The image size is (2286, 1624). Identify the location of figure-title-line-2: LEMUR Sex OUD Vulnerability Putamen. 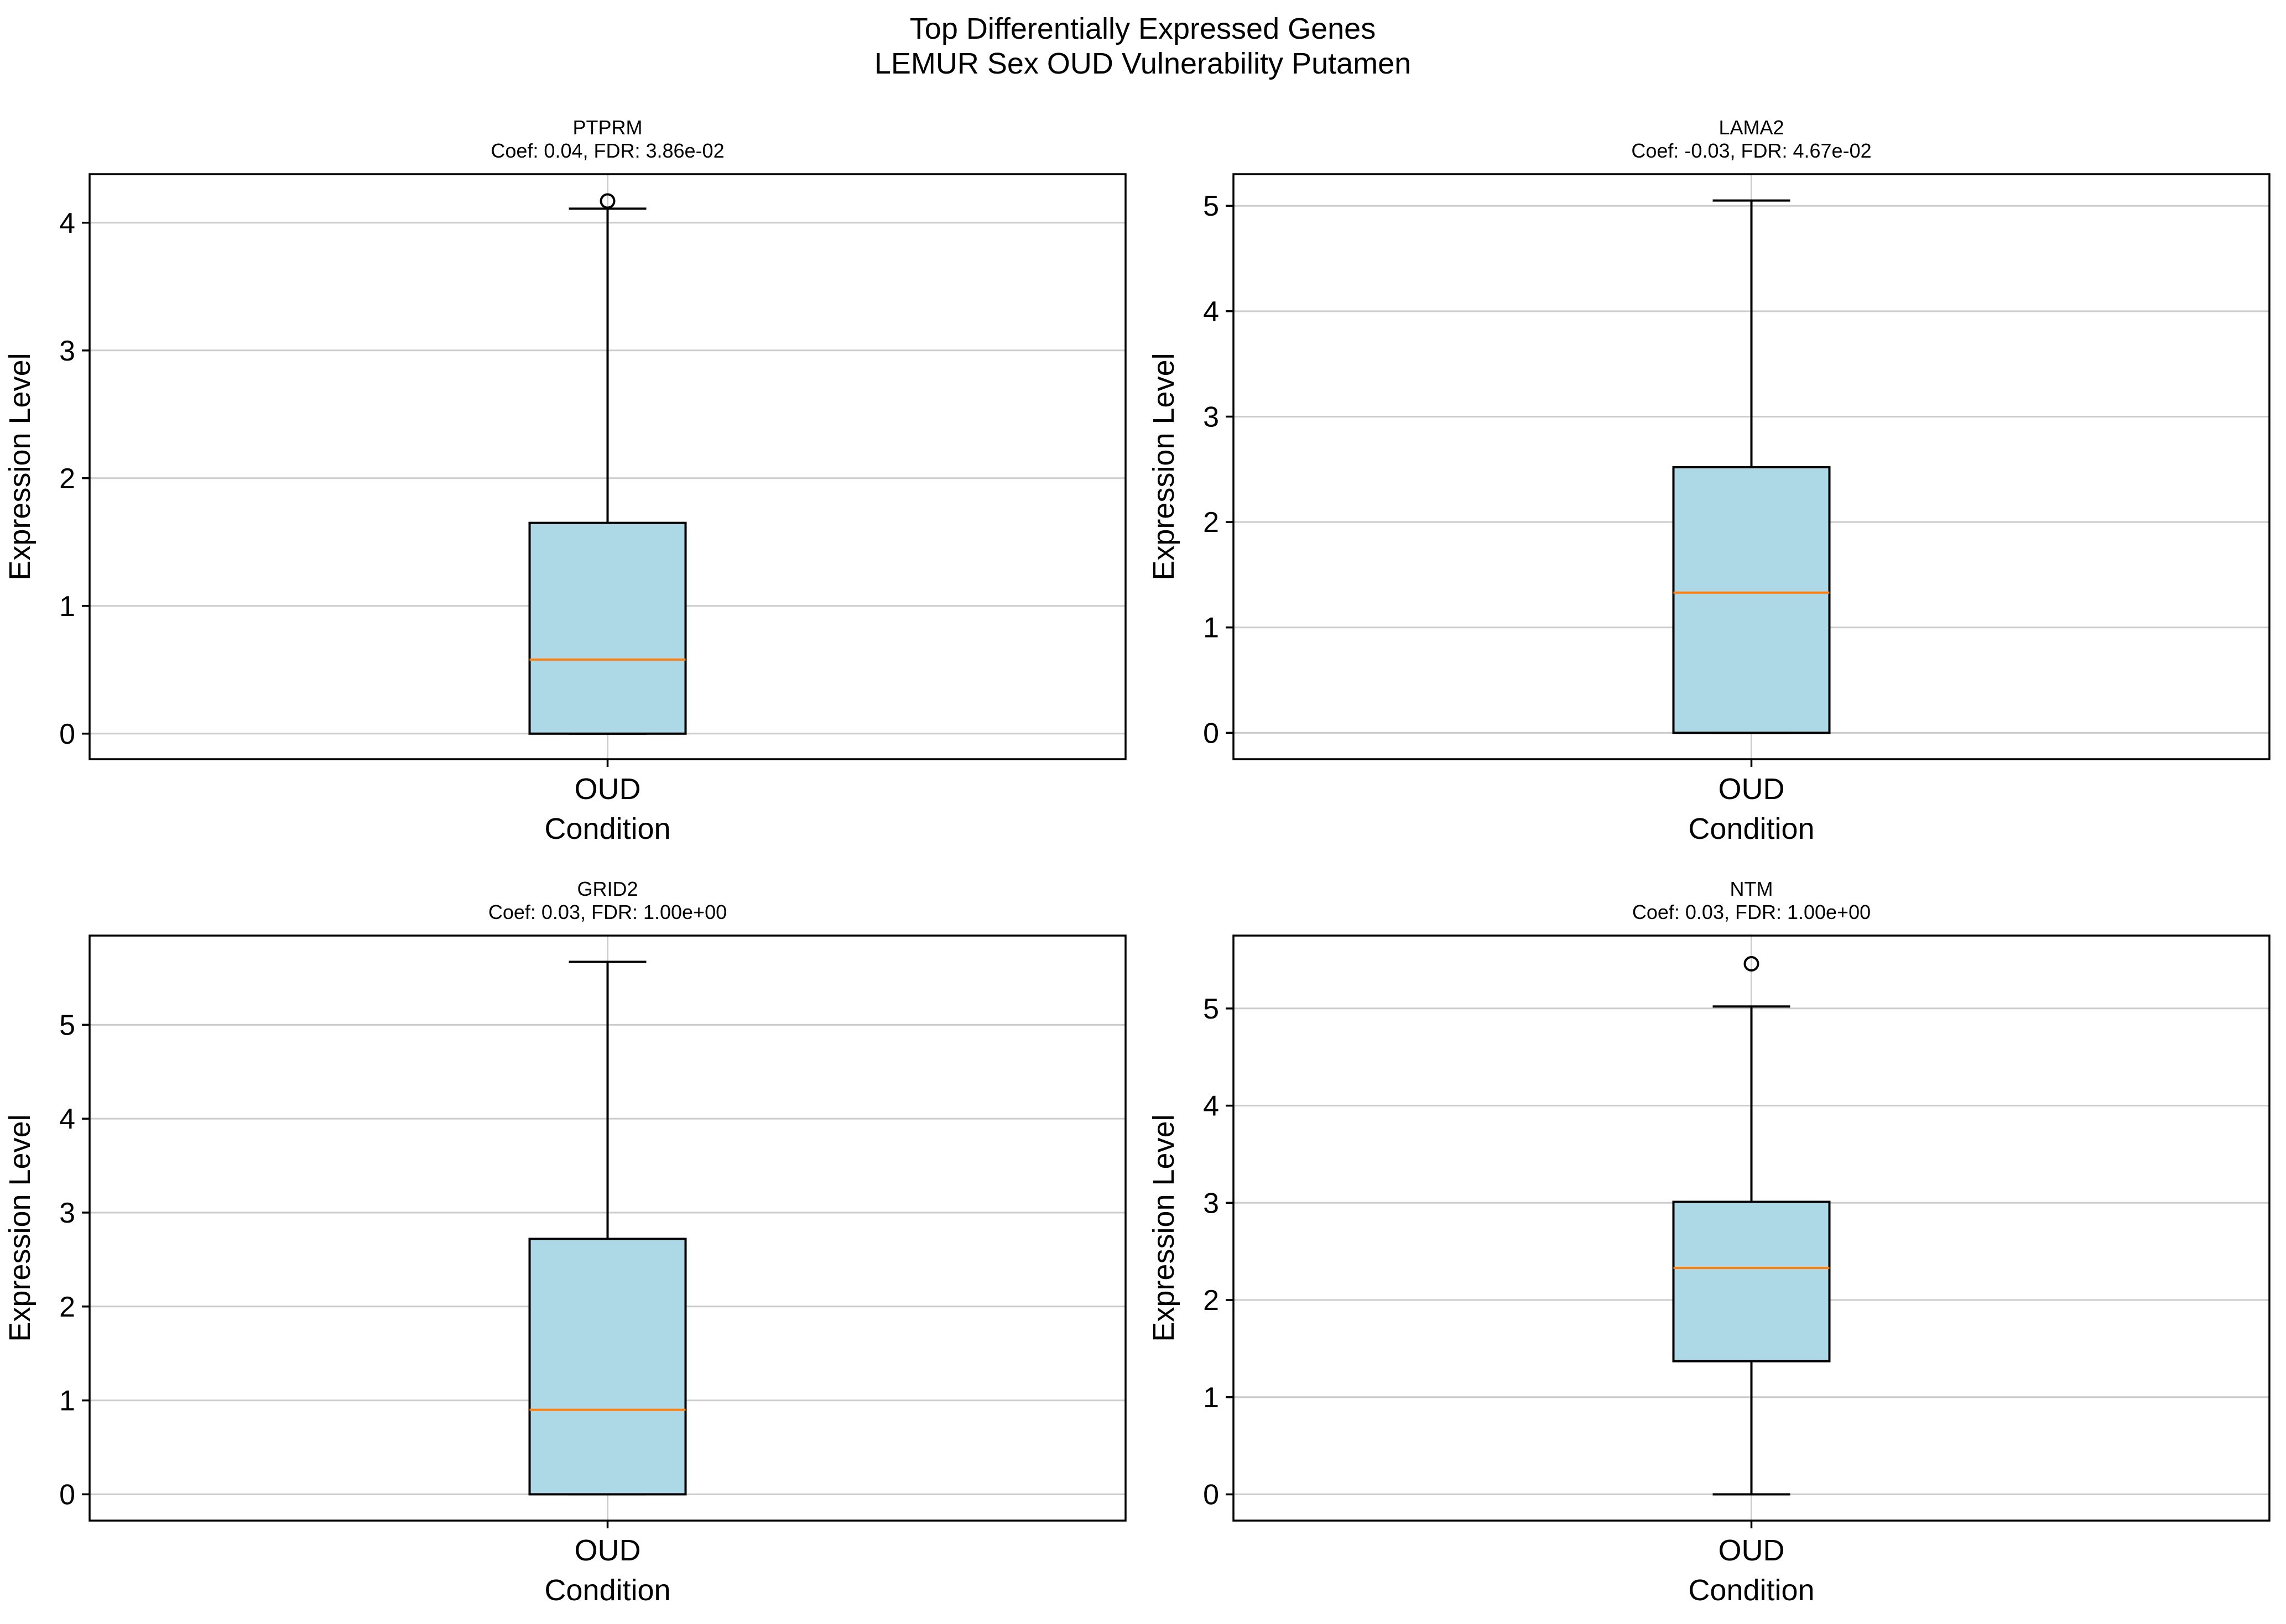
(1142, 63).